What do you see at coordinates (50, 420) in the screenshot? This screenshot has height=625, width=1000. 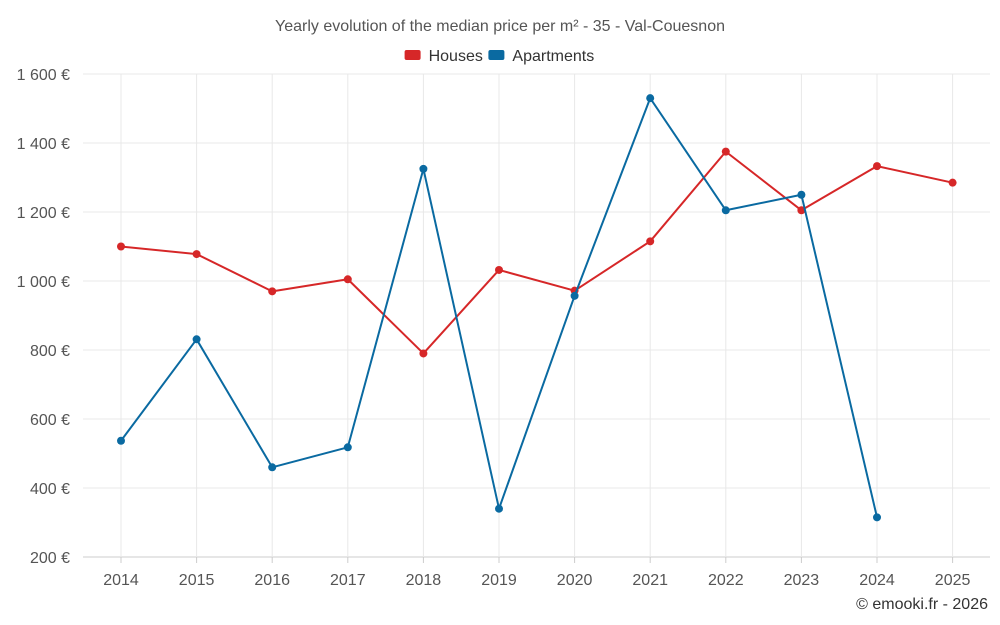 I see `y-tick-label: 600 €` at bounding box center [50, 420].